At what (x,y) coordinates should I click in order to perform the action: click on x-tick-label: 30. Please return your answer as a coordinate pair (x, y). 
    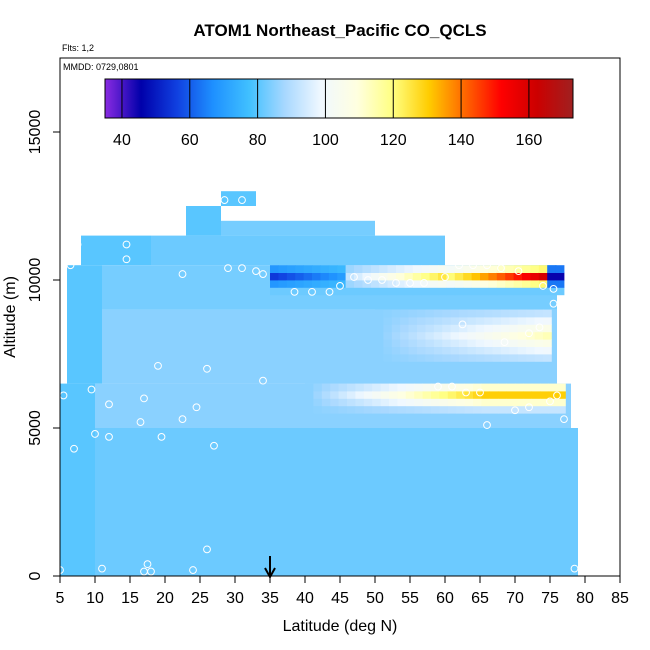
    Looking at the image, I should click on (235, 598).